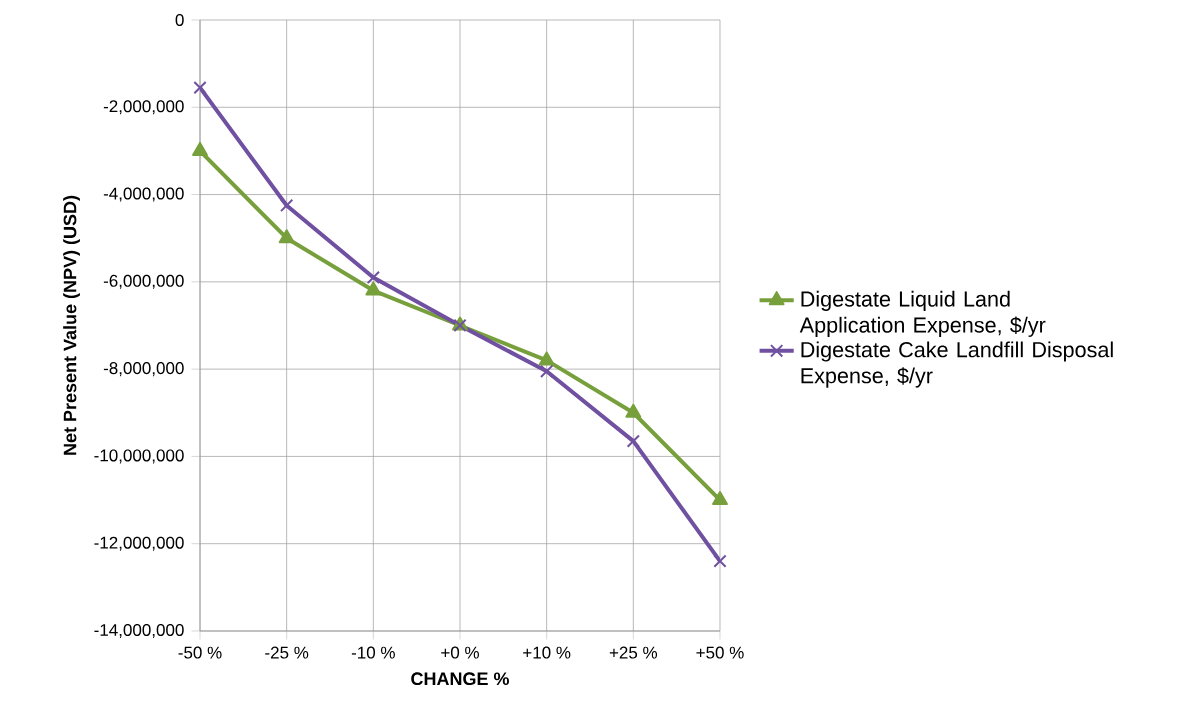  I want to click on y-tick-label: -2,000,000, so click(143, 107).